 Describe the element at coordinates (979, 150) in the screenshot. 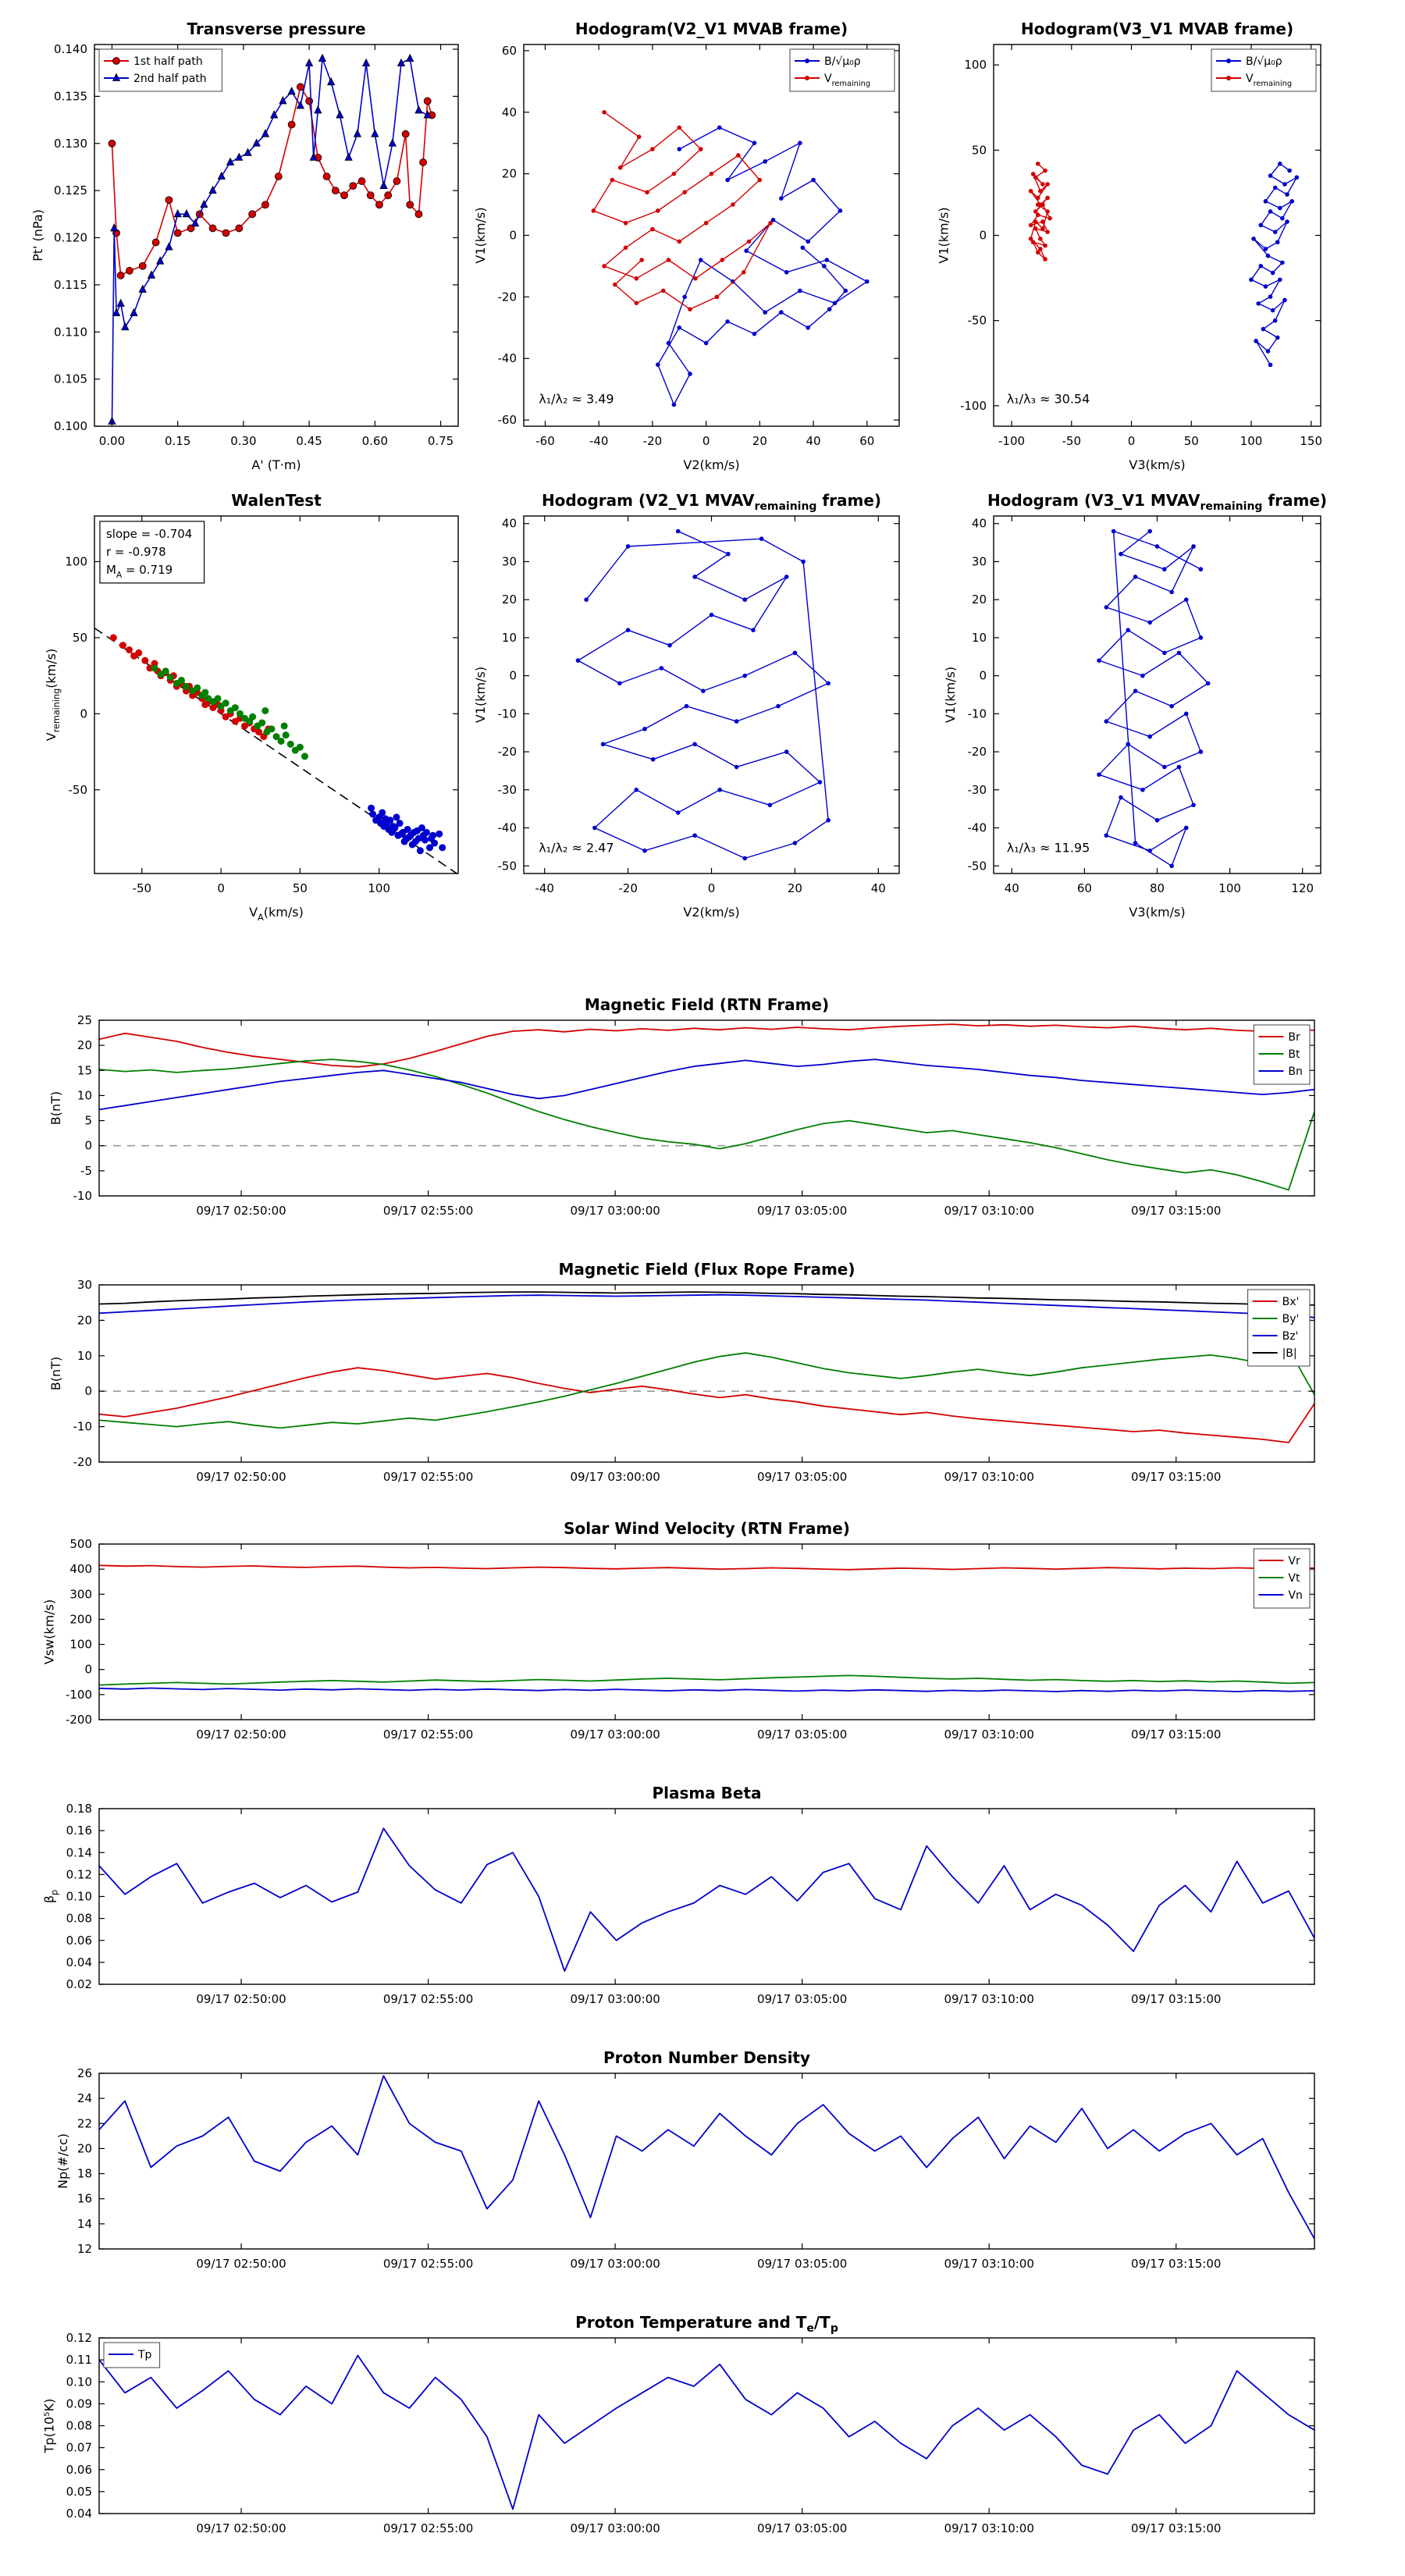

I see `y-tick-label: 50` at that location.